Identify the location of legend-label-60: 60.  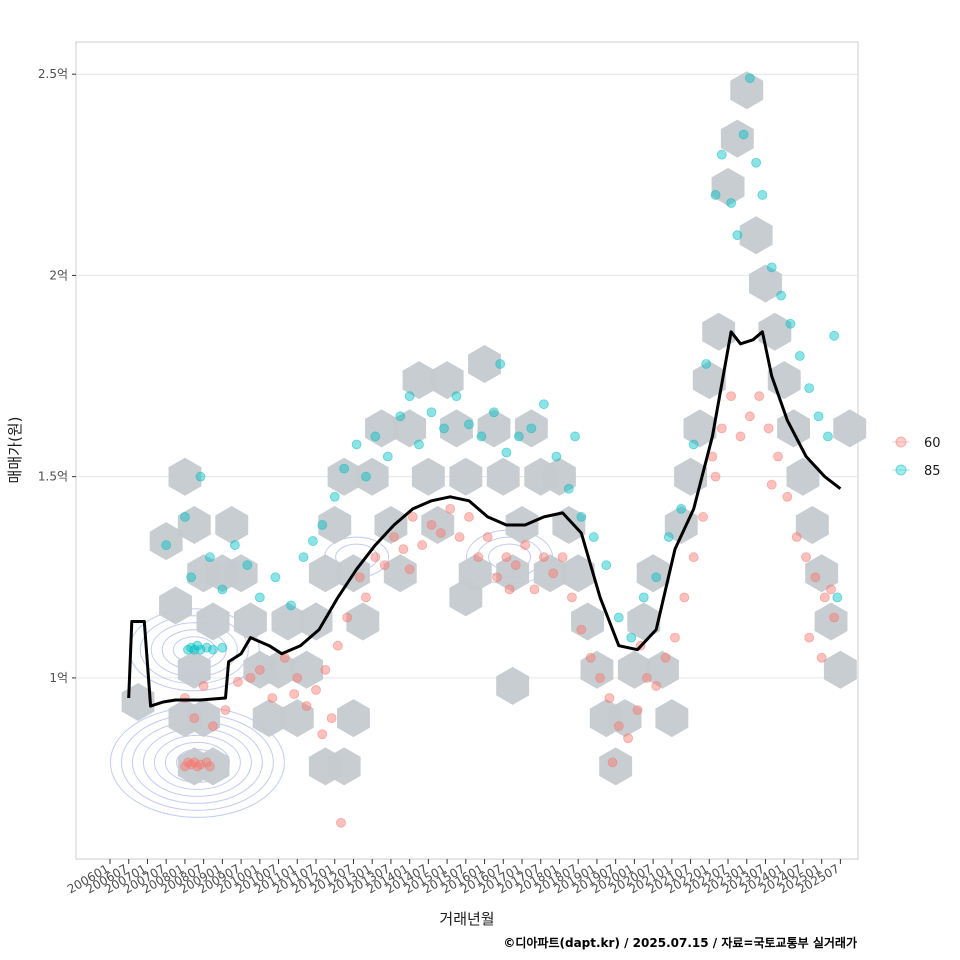
(932, 443).